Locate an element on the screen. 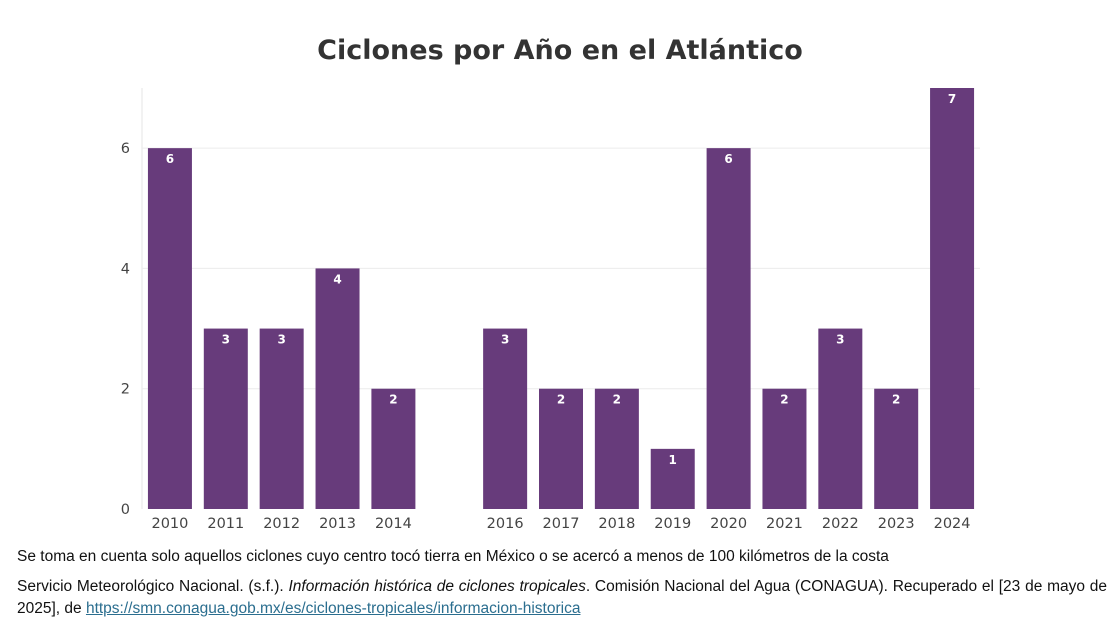 Image resolution: width=1118 pixels, height=621 pixels. bar-2017 is located at coordinates (561, 448).